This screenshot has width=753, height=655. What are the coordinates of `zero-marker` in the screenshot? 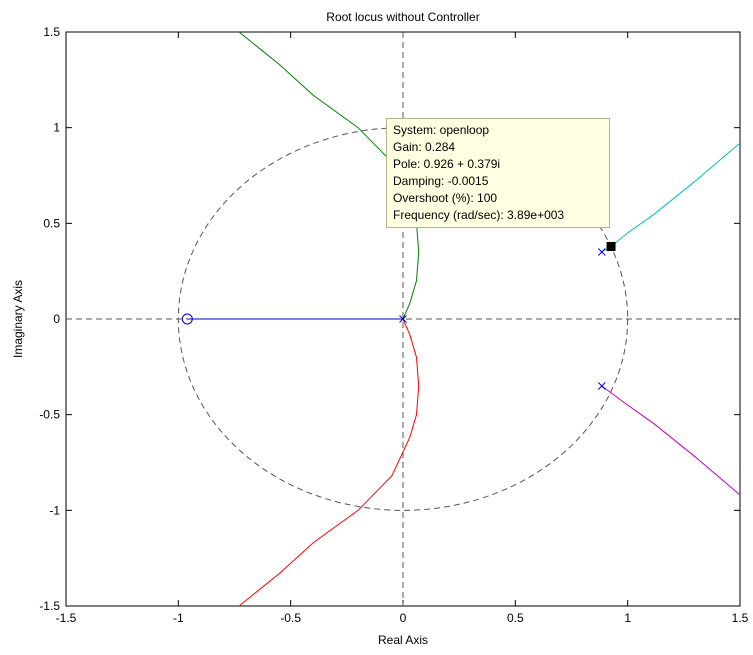 It's located at (187, 319).